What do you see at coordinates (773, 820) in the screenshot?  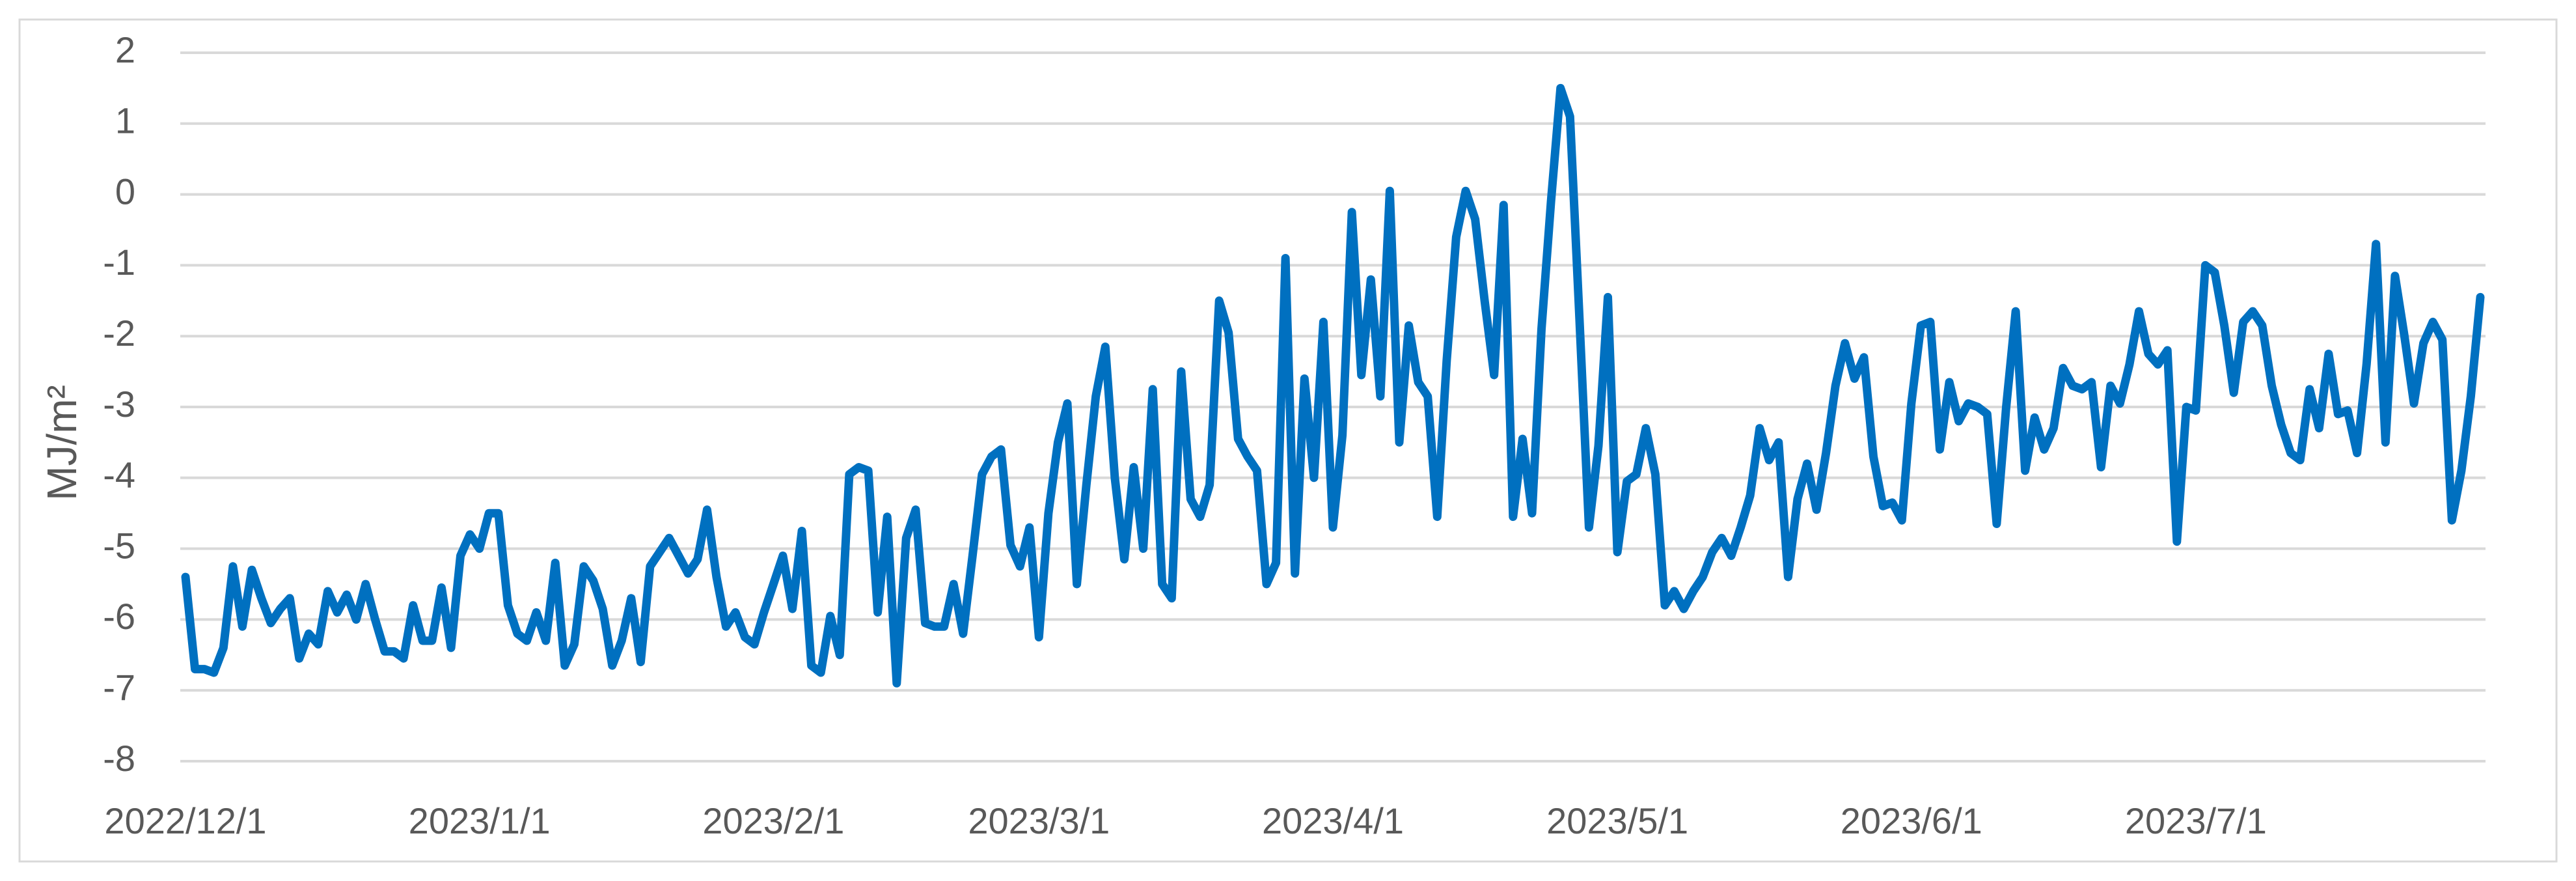 I see `x-tick-label: 2023/2/1` at bounding box center [773, 820].